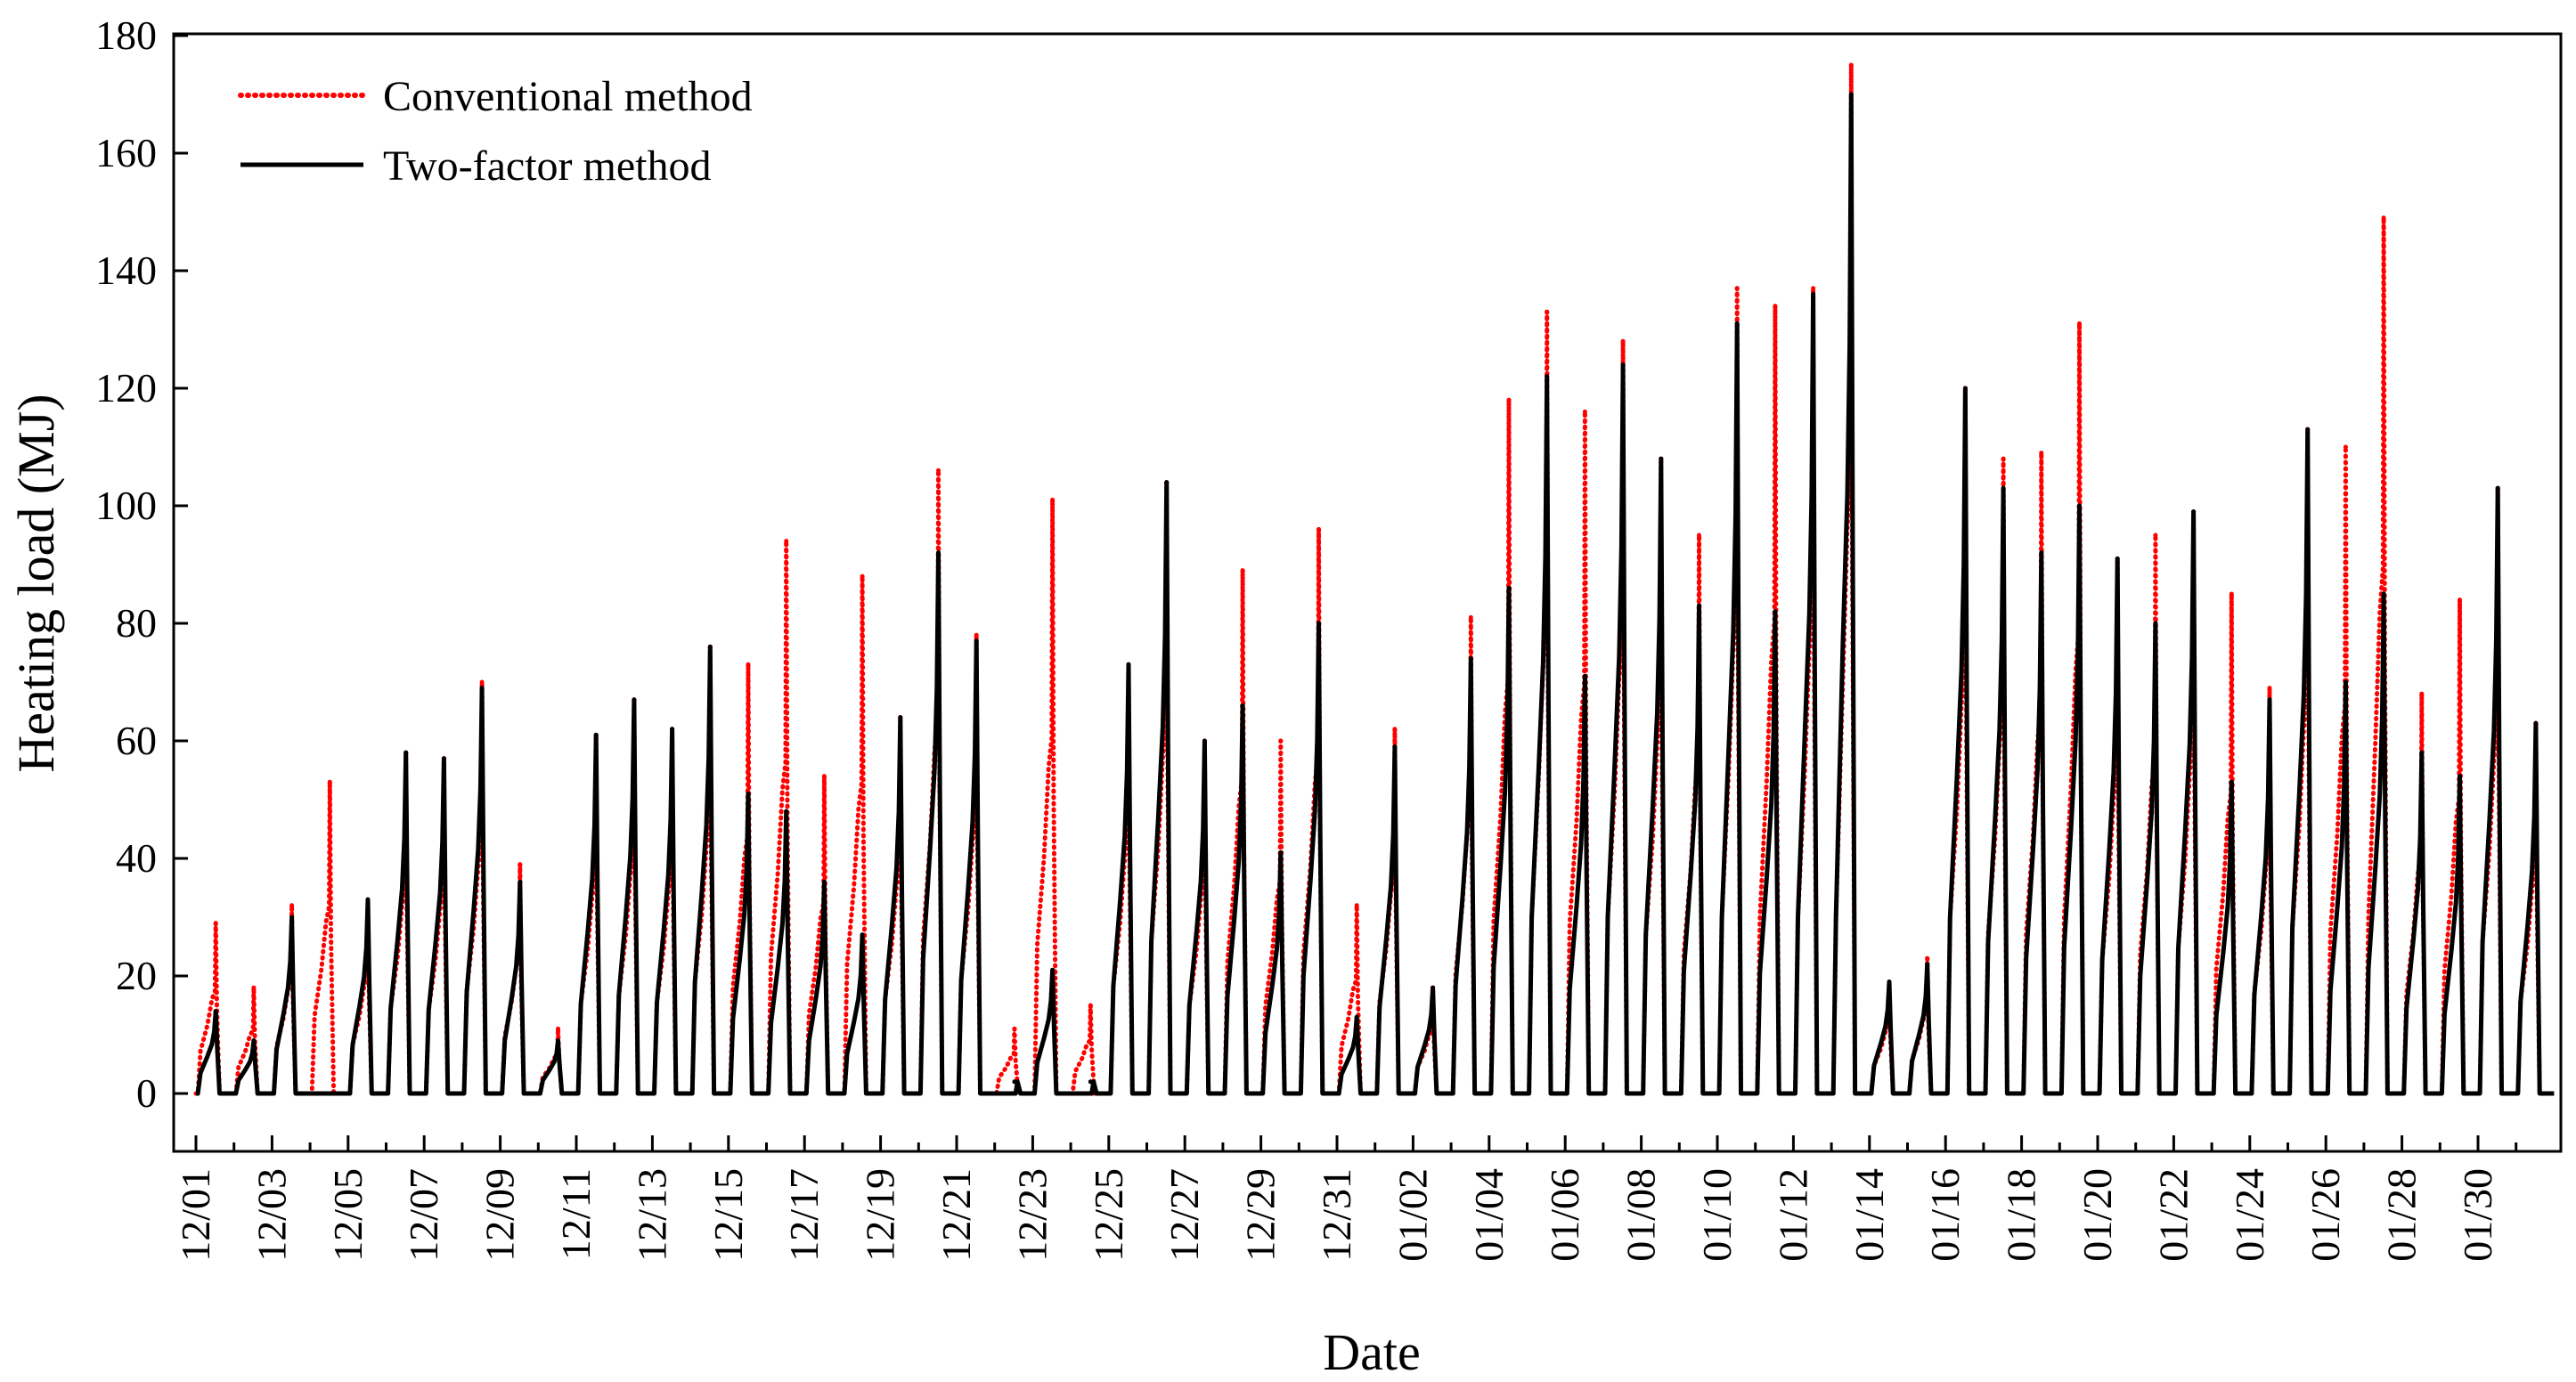 The width and height of the screenshot is (2576, 1382). What do you see at coordinates (1372, 1352) in the screenshot?
I see `x-axis-title: Date` at bounding box center [1372, 1352].